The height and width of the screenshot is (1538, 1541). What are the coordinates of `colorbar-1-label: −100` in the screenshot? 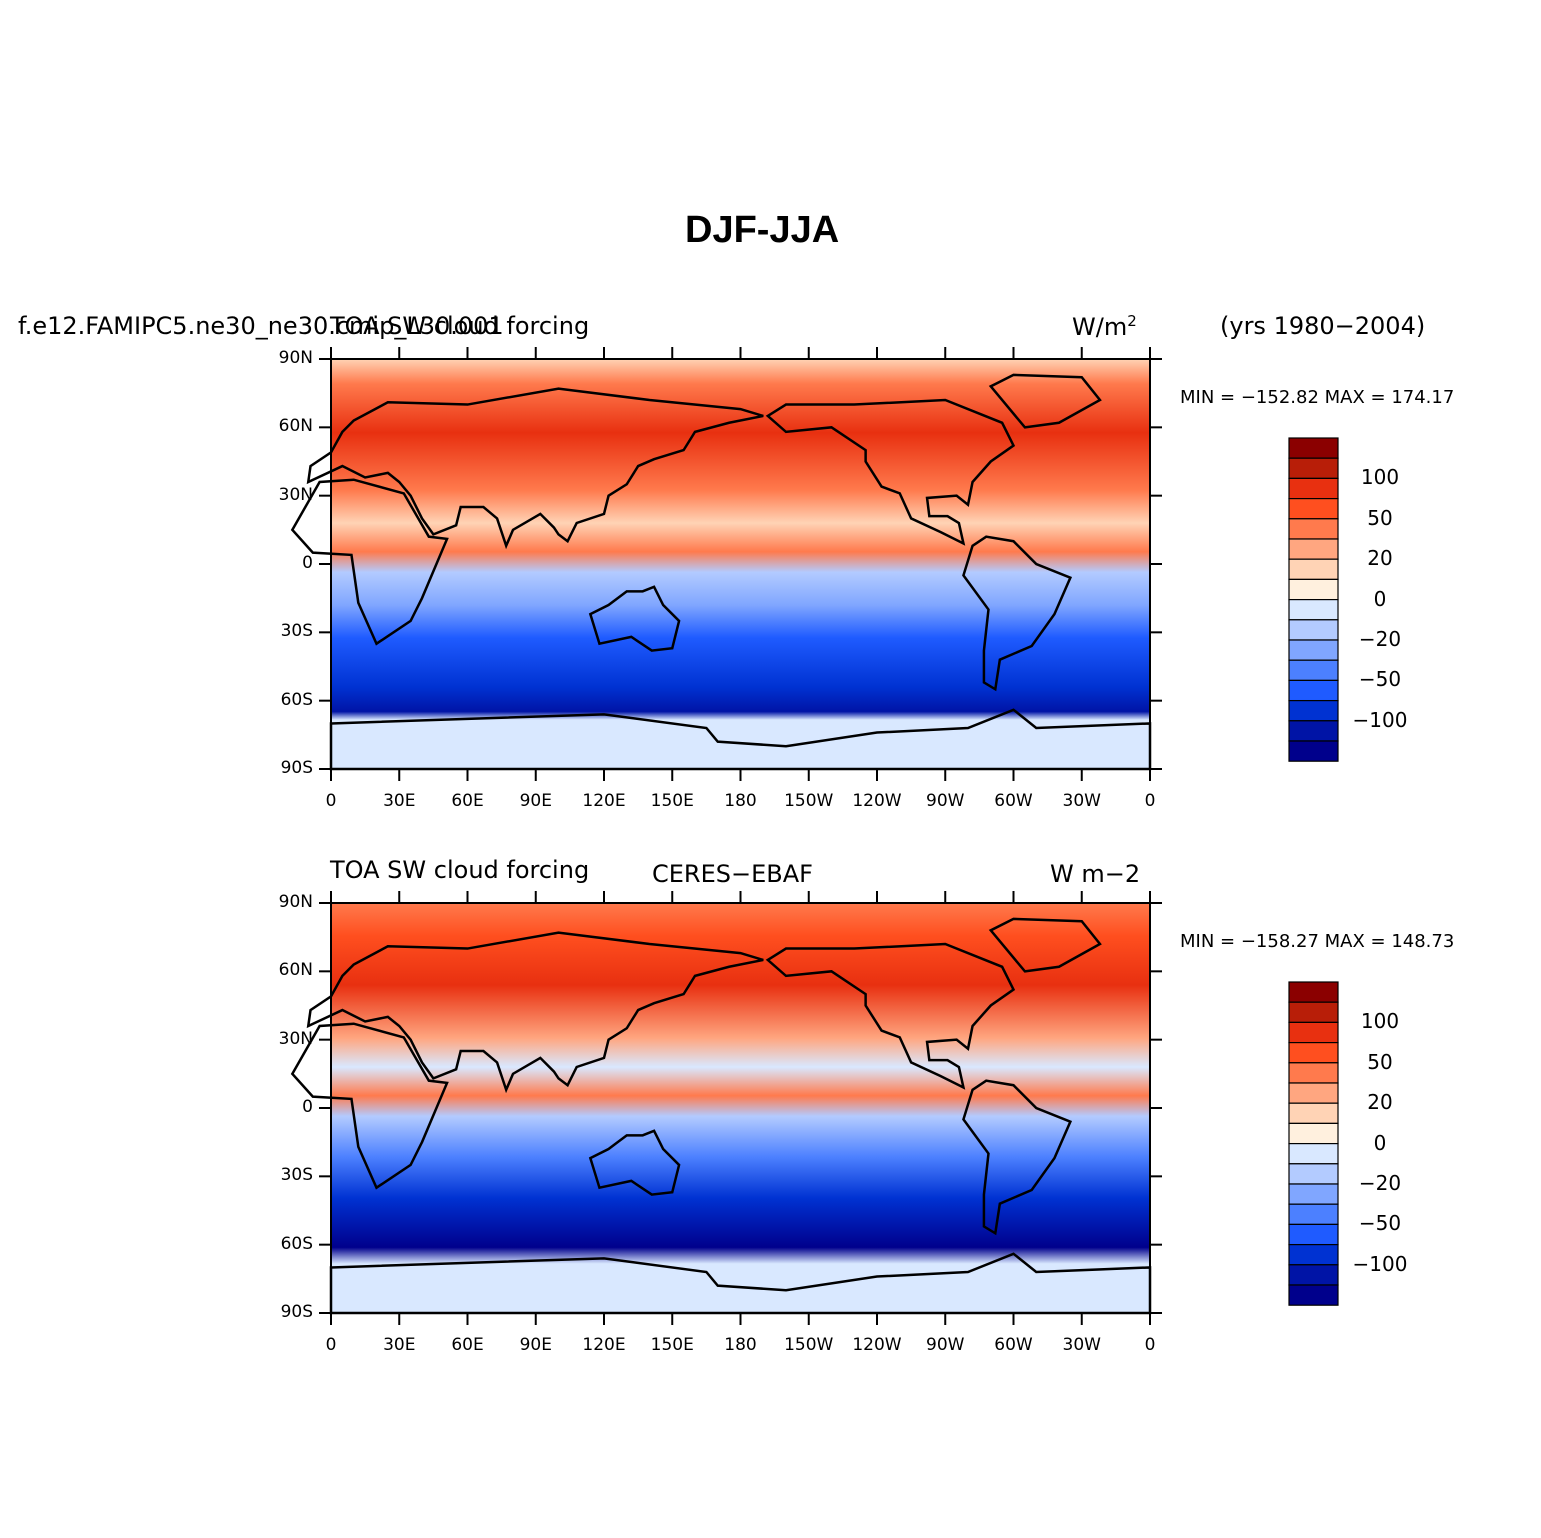 It's located at (1380, 719).